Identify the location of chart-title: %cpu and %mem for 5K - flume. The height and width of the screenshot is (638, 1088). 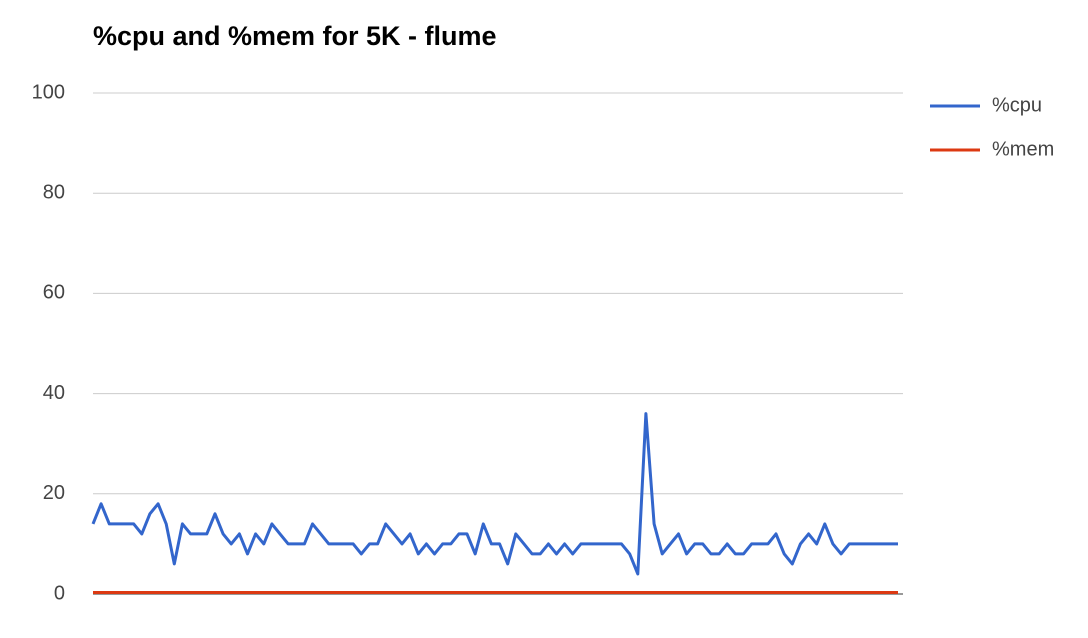
(295, 36).